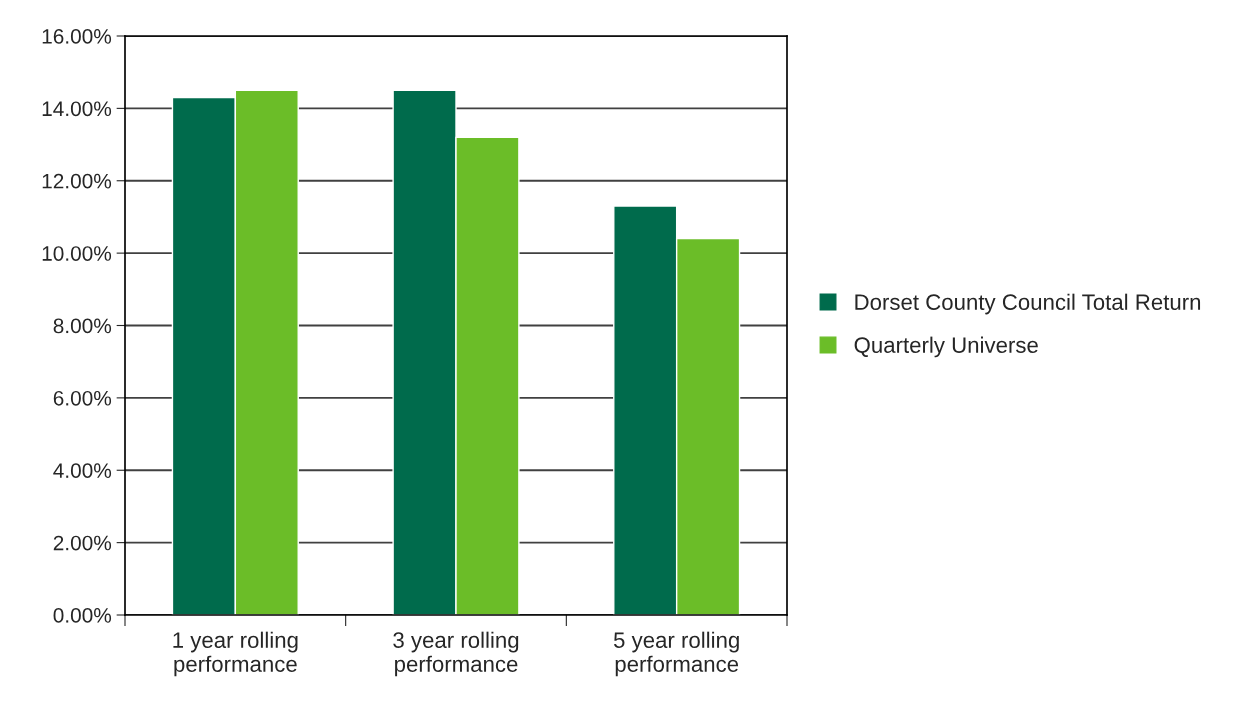 This screenshot has height=711, width=1249. Describe the element at coordinates (82, 470) in the screenshot. I see `y-tick-label: 4.00%` at that location.